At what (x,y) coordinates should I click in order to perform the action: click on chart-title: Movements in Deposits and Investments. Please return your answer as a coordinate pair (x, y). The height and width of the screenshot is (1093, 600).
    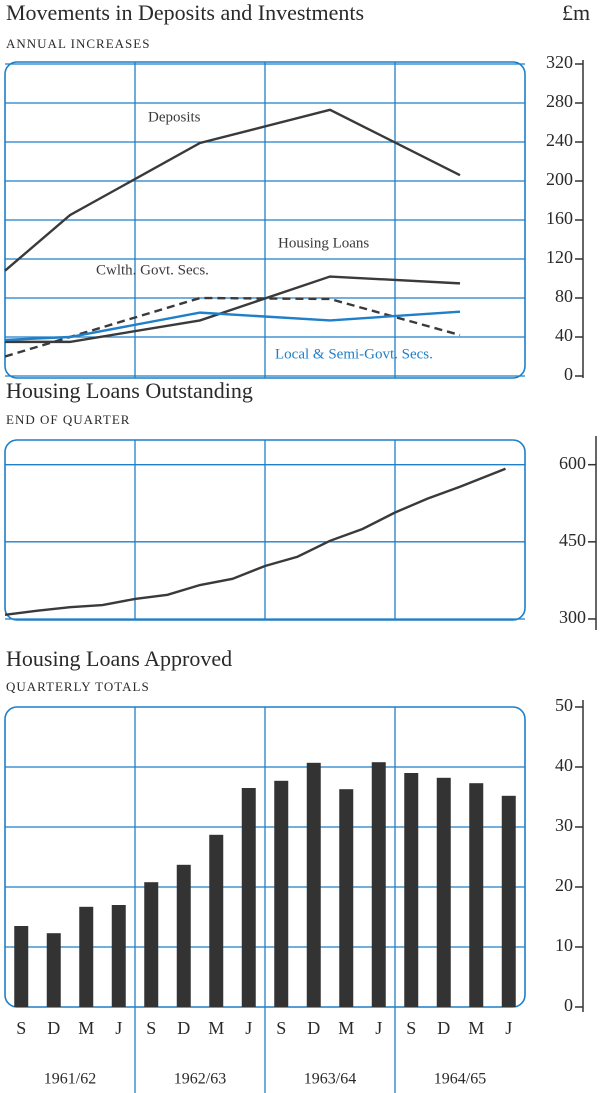
    Looking at the image, I should click on (185, 12).